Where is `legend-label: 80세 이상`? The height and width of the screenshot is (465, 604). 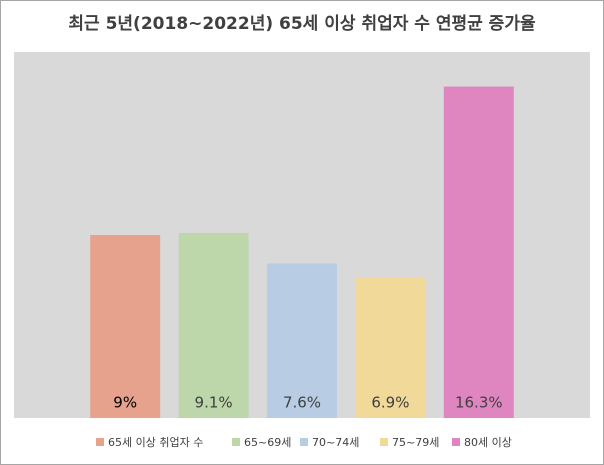
legend-label: 80세 이상 is located at coordinates (488, 442).